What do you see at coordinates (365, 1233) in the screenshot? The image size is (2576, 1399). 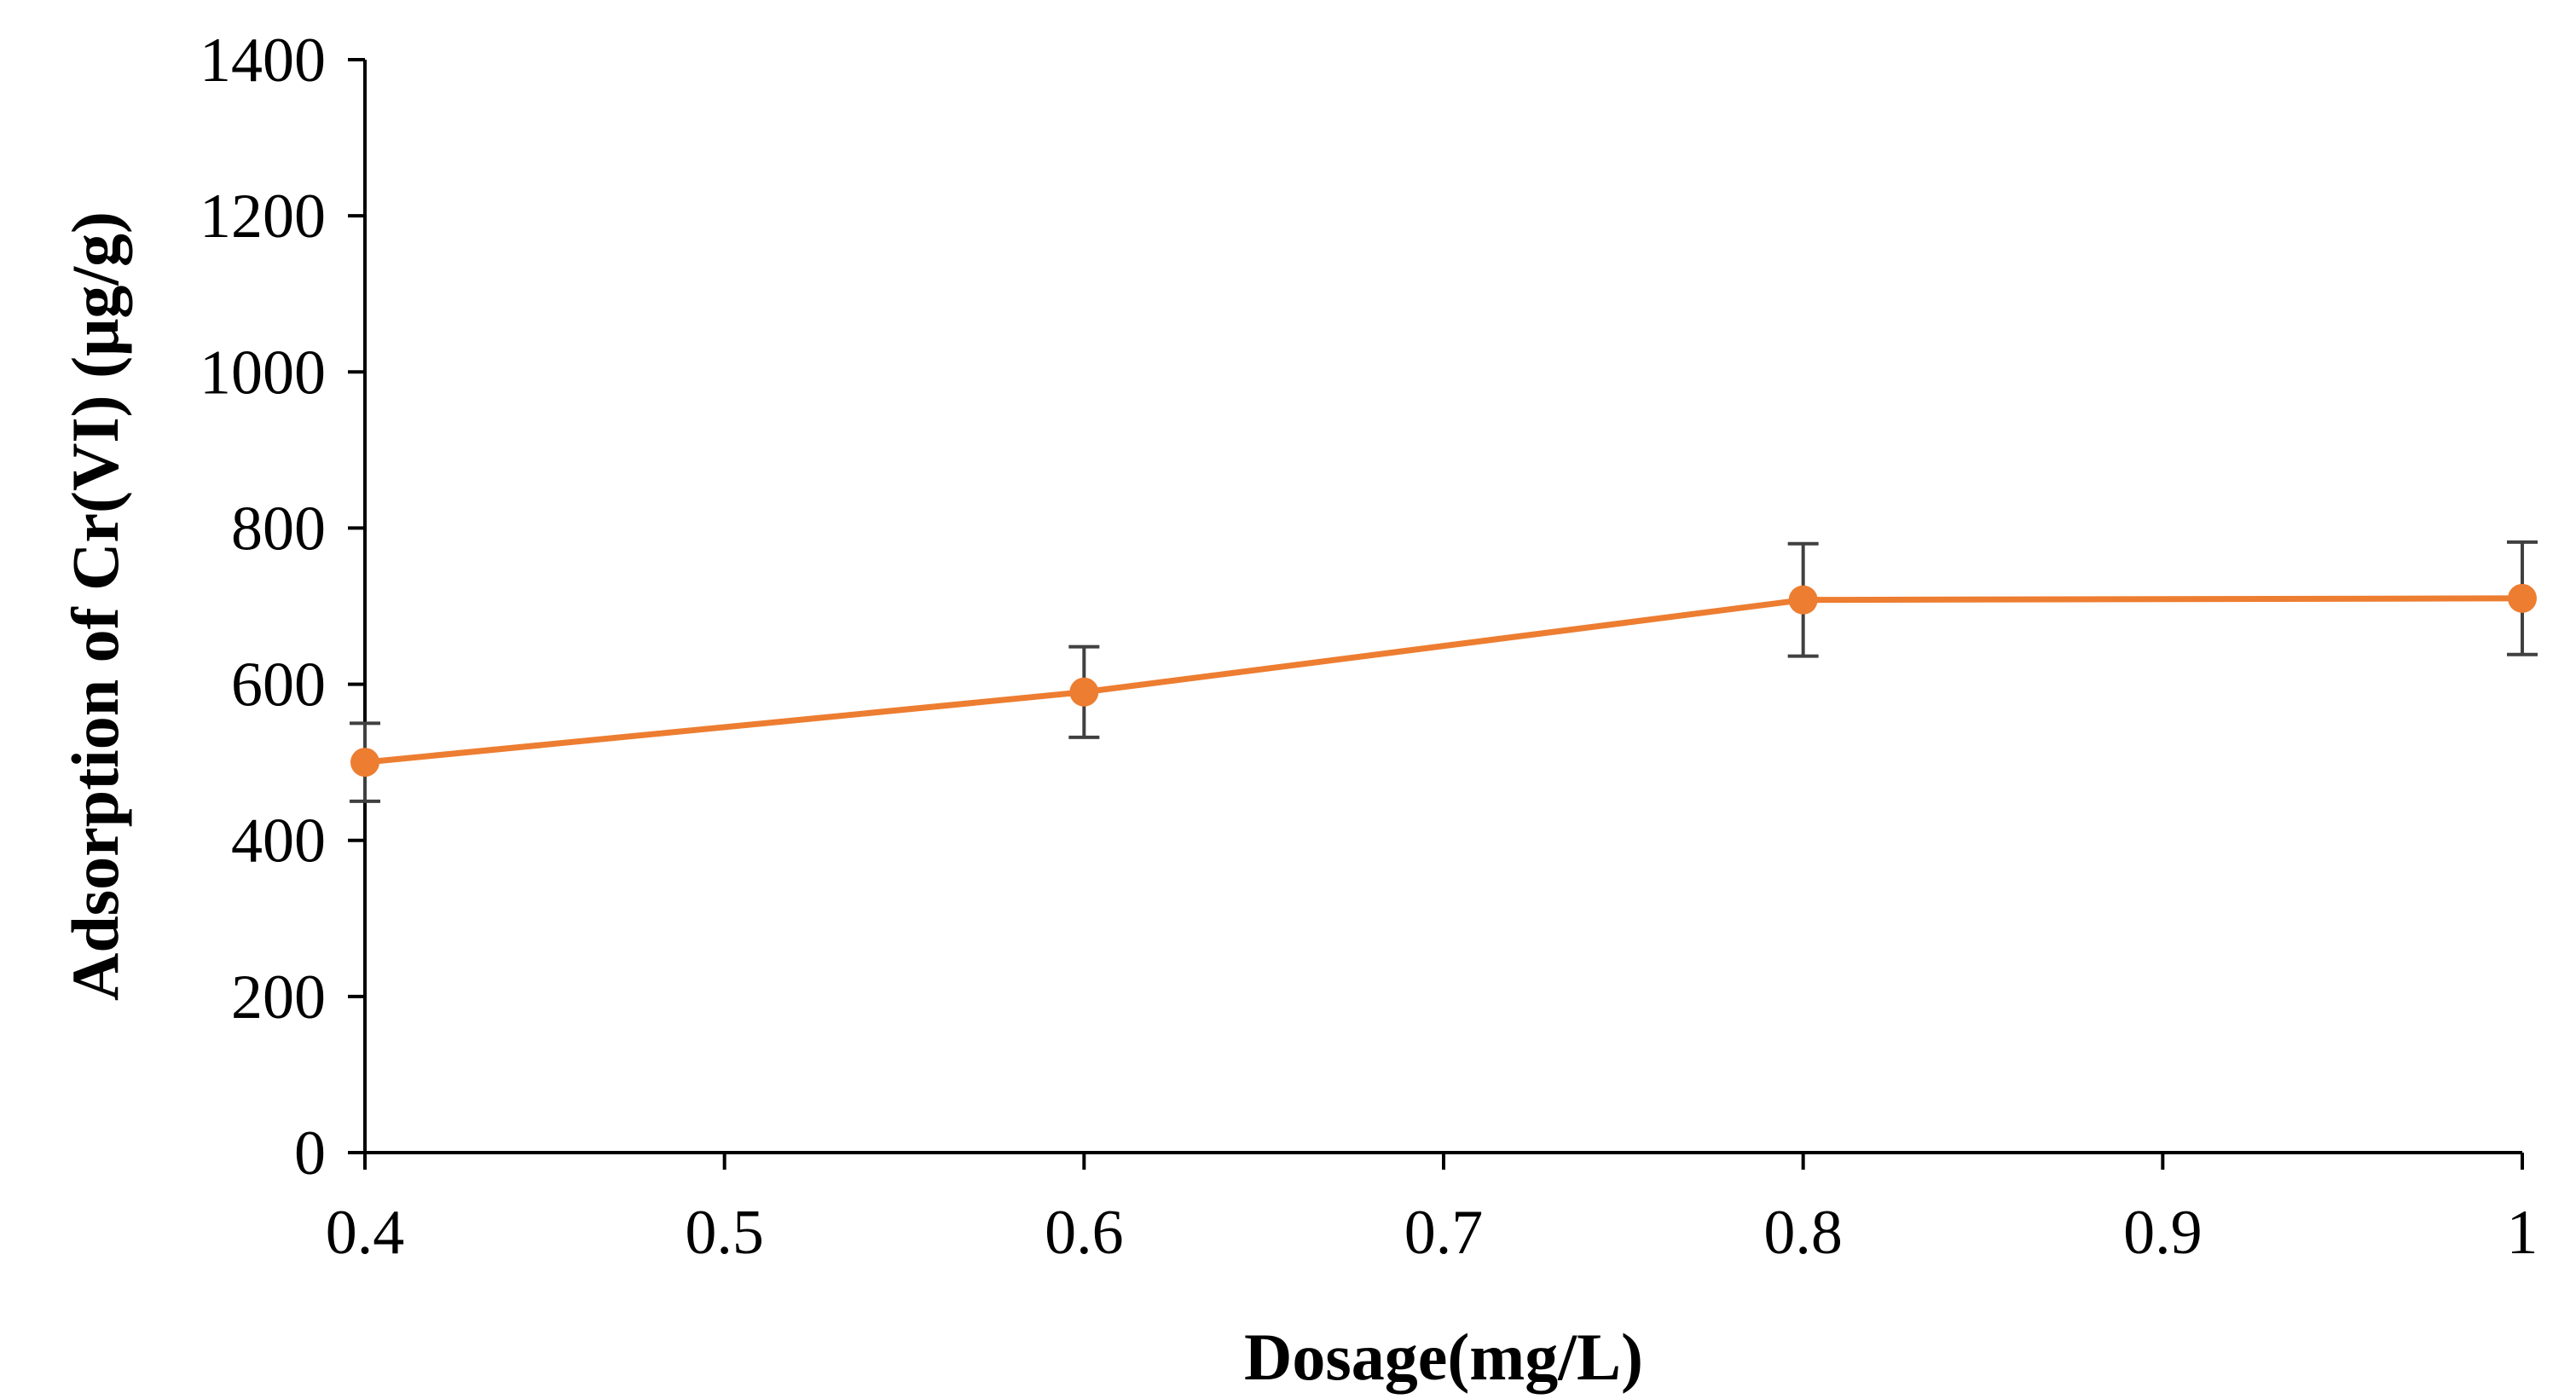 I see `x-tick-label: 0.4` at bounding box center [365, 1233].